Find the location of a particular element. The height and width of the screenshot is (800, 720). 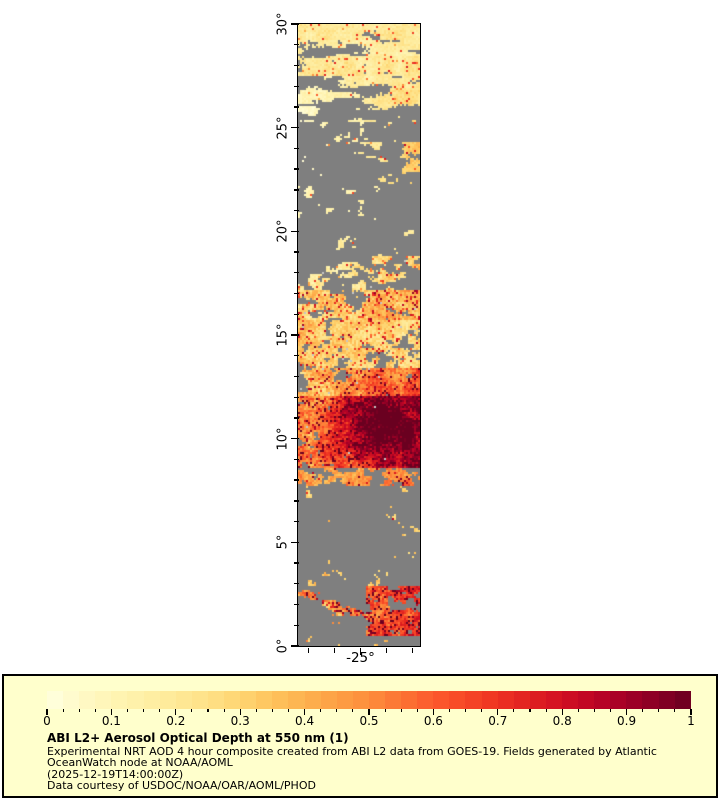

colorbar-tick-label: 0.5 is located at coordinates (369, 721).